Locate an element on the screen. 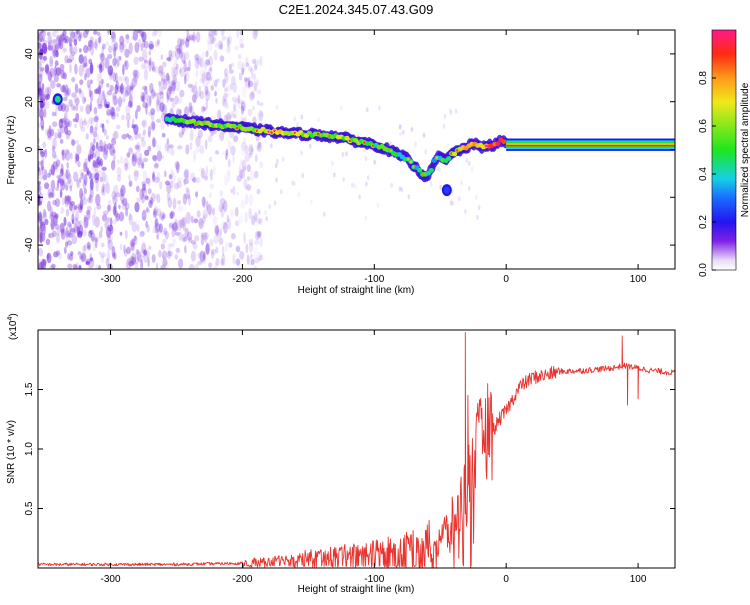 Image resolution: width=750 pixels, height=605 pixels. ridge-blob is located at coordinates (449, 158).